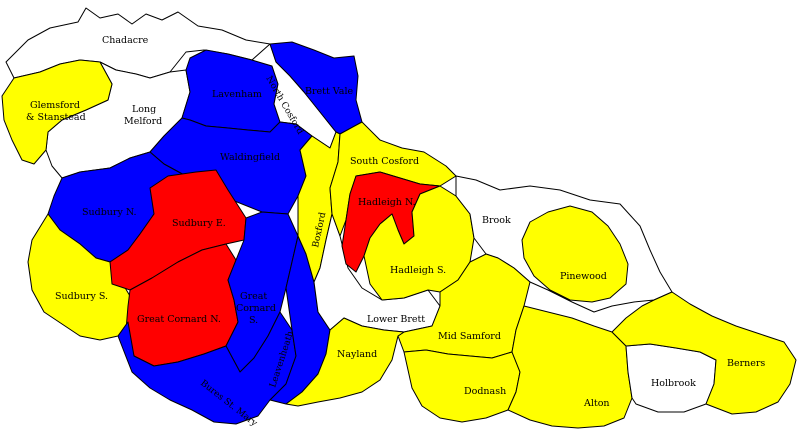 The height and width of the screenshot is (444, 800). Describe the element at coordinates (357, 354) in the screenshot. I see `label-nayland: Nayland` at that location.